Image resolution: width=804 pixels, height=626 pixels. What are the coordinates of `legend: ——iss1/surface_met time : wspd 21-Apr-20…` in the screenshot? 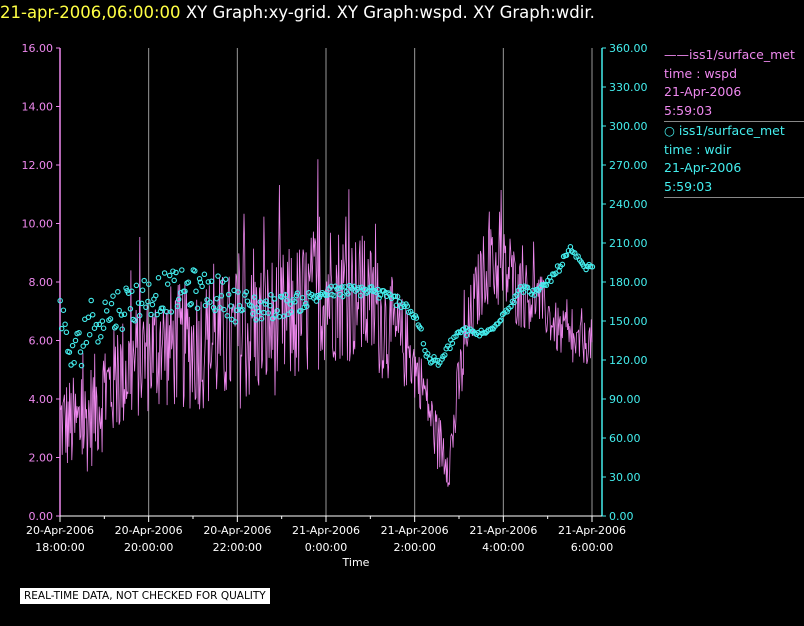 It's located at (734, 122).